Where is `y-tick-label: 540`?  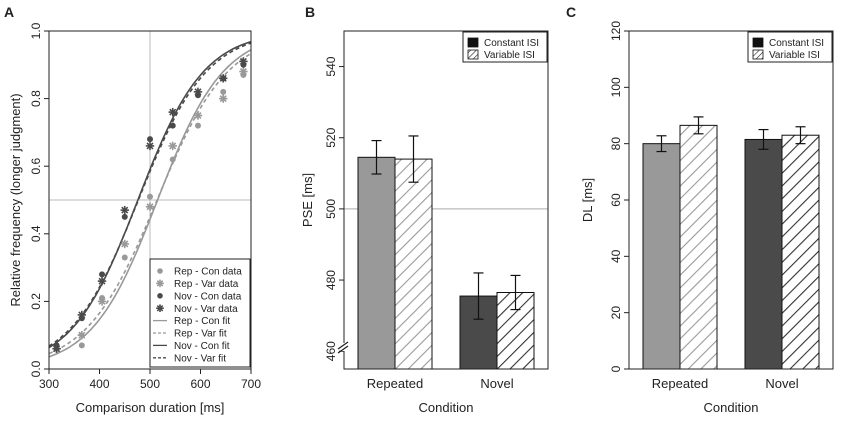 y-tick-label: 540 is located at coordinates (331, 66).